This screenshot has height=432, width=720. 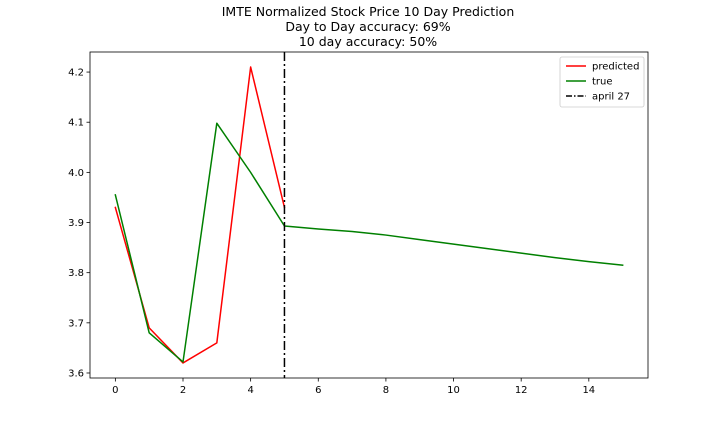 What do you see at coordinates (318, 390) in the screenshot?
I see `x-tick-label: 6` at bounding box center [318, 390].